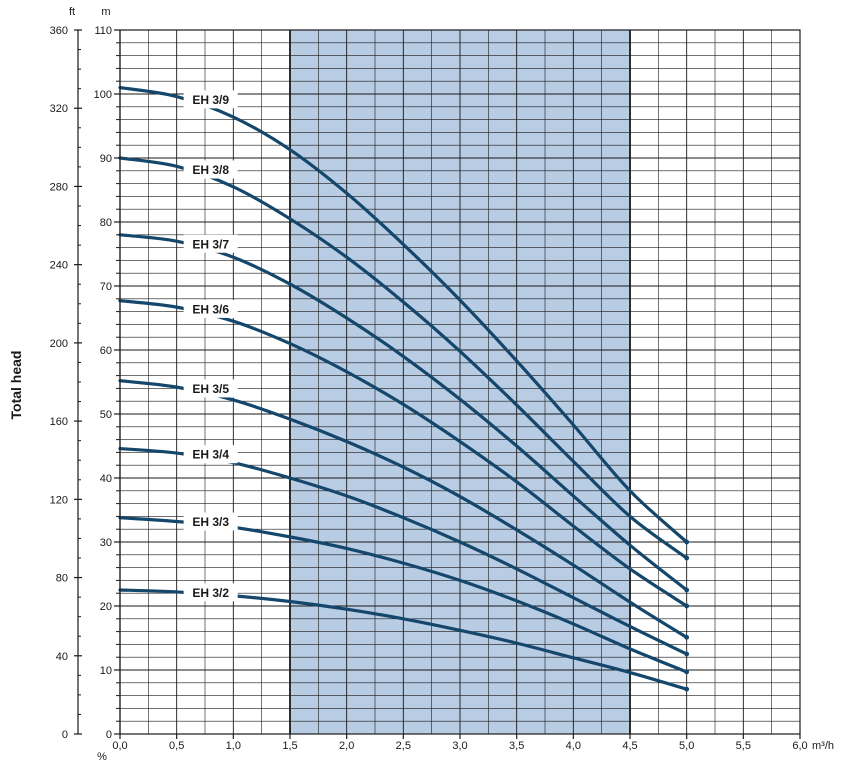  I want to click on curve-label-text: EH 3/2, so click(210, 593).